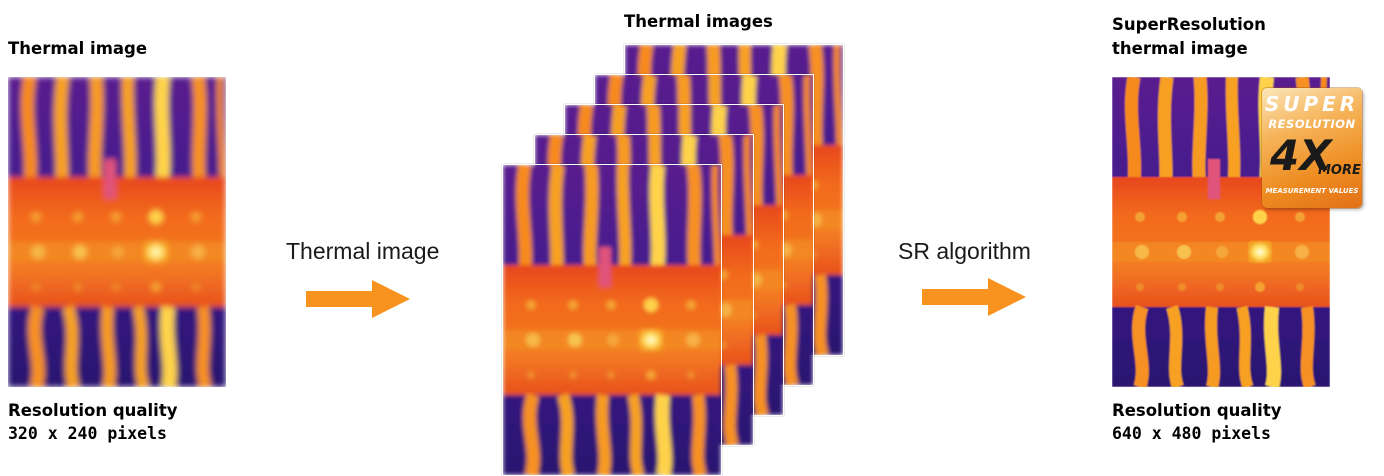 This screenshot has width=1384, height=476. What do you see at coordinates (1312, 124) in the screenshot?
I see `badge-line2: RESOLUTION` at bounding box center [1312, 124].